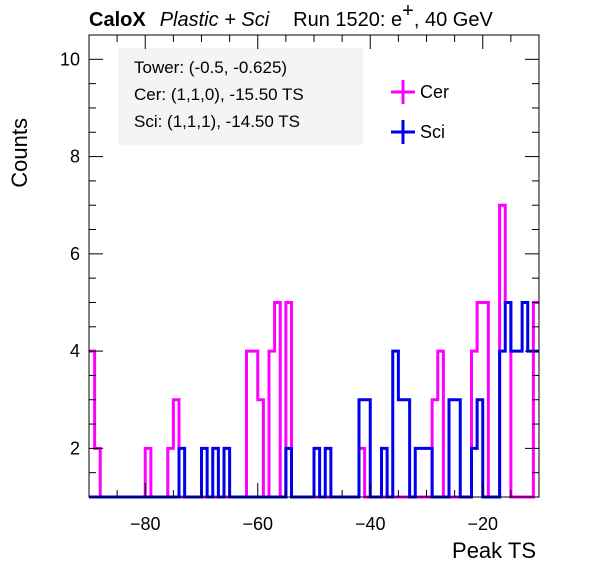  What do you see at coordinates (482, 524) in the screenshot?
I see `x-tick-label: −20` at bounding box center [482, 524].